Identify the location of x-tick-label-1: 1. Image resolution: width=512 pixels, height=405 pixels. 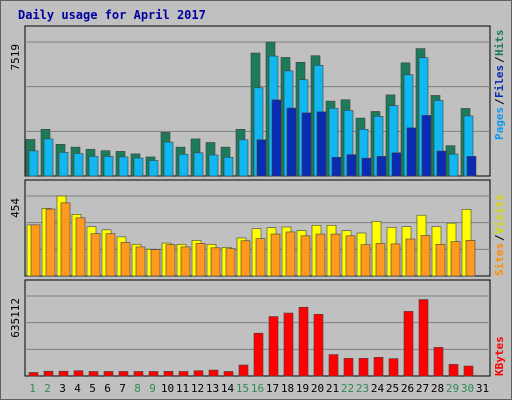
(32, 388).